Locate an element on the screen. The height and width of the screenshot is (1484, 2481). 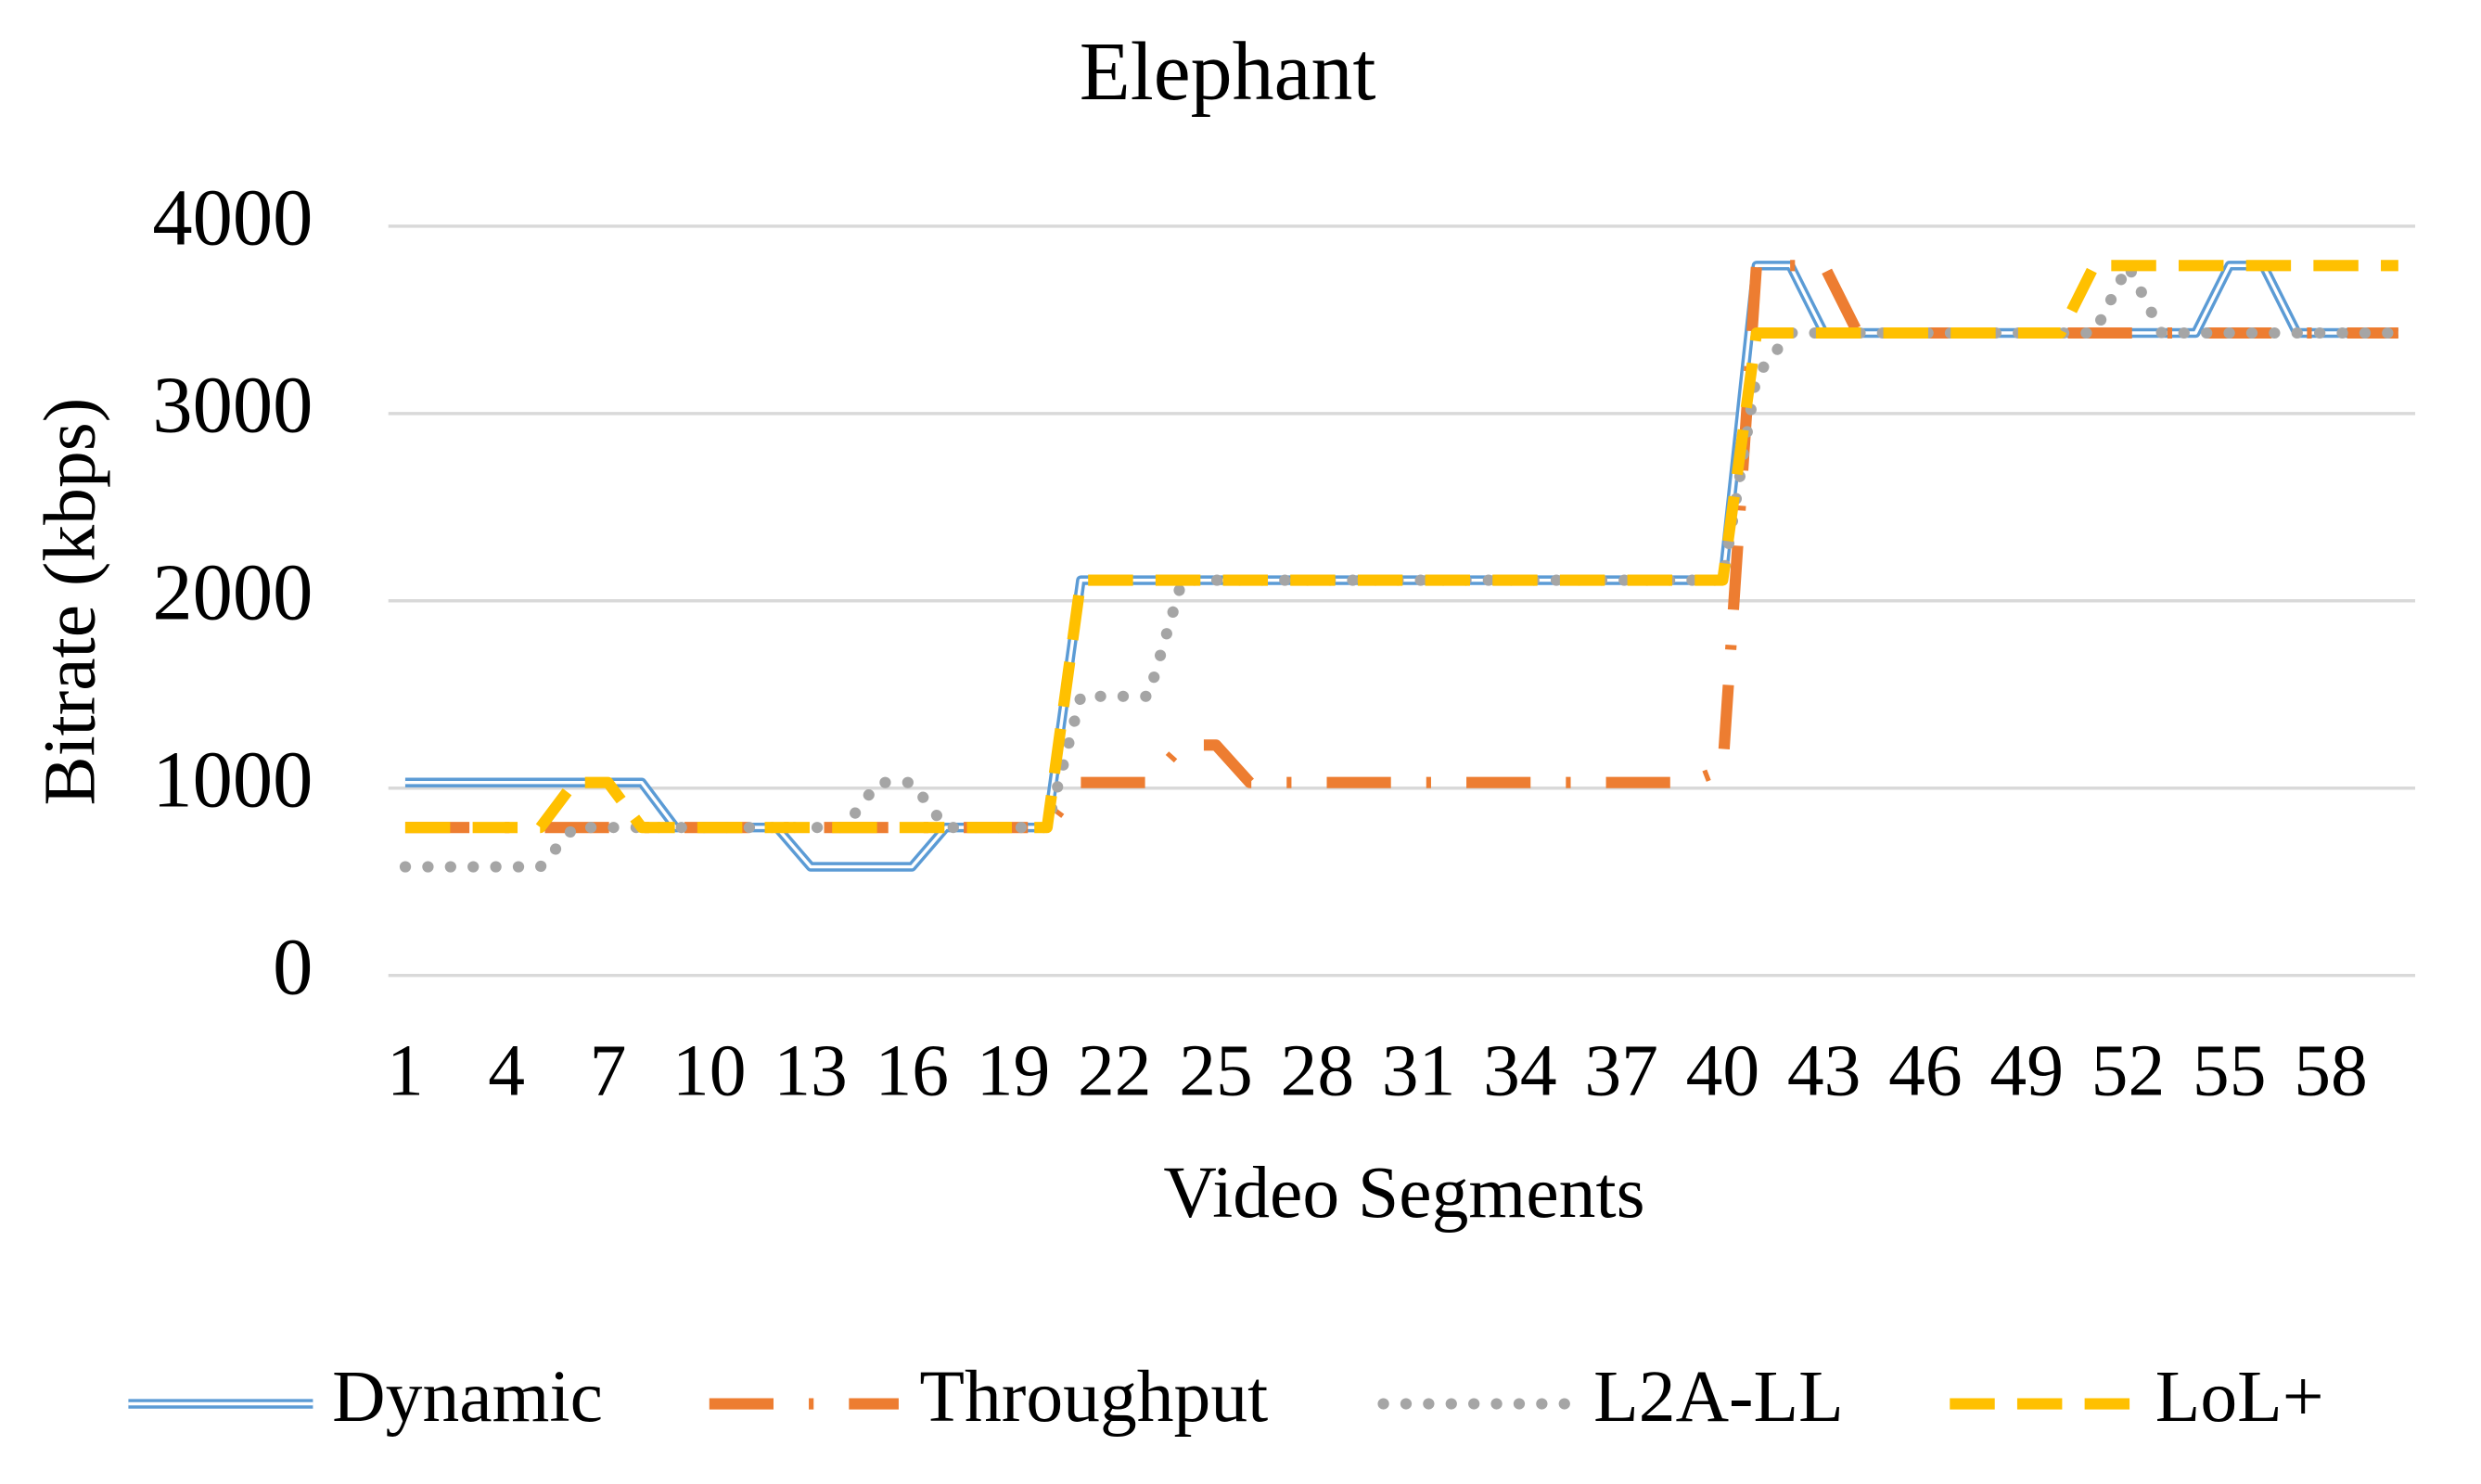
x-tick-label: 19 is located at coordinates (1014, 1071).